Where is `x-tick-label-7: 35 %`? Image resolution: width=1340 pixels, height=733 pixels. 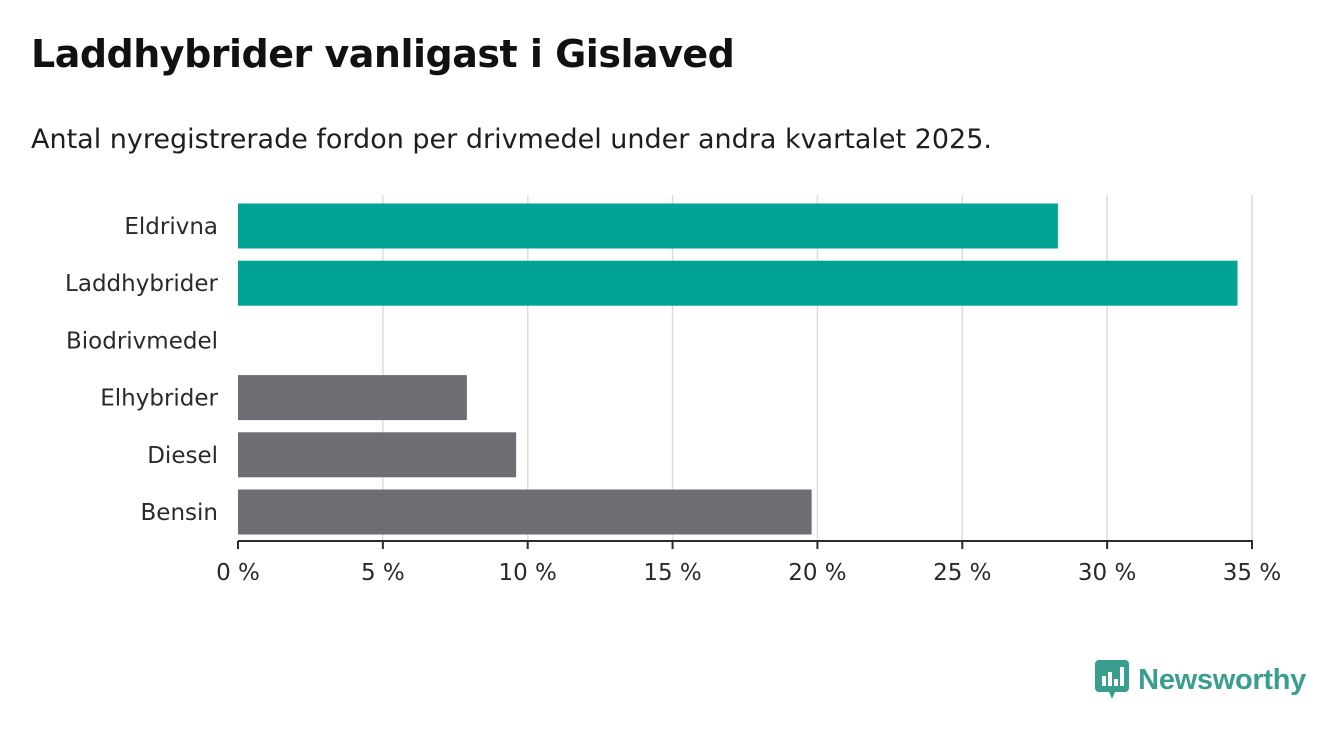 x-tick-label-7: 35 % is located at coordinates (1252, 573).